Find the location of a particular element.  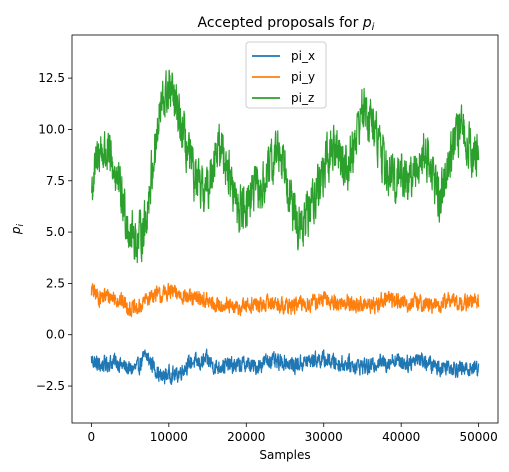

series-line-pi-x is located at coordinates (285, 366).